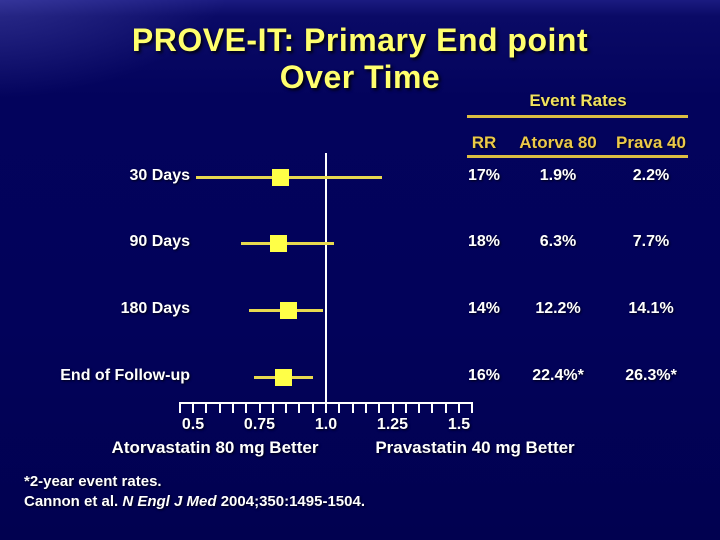  What do you see at coordinates (651, 175) in the screenshot?
I see `prava-value: 2.2%` at bounding box center [651, 175].